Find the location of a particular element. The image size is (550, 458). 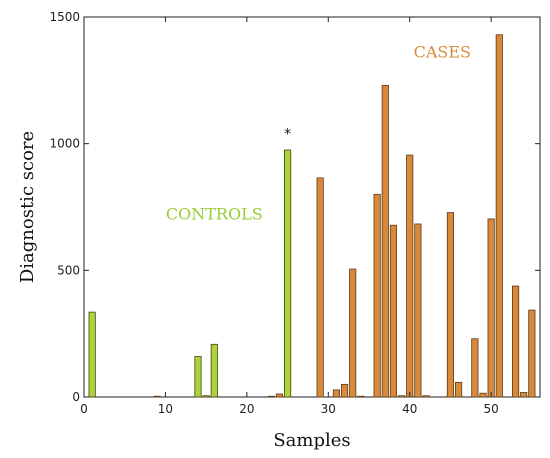

cases-label: CASES is located at coordinates (442, 52).